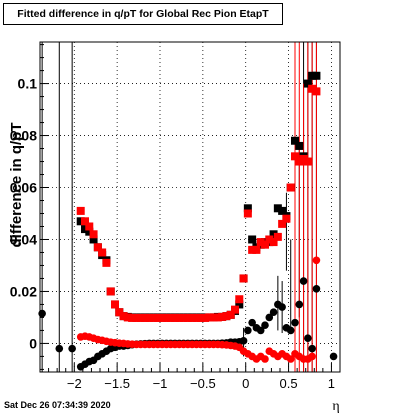 Image resolution: width=400 pixels, height=414 pixels. I want to click on footer-date: Sat Dec 26 07:34:39 2020, so click(57, 405).